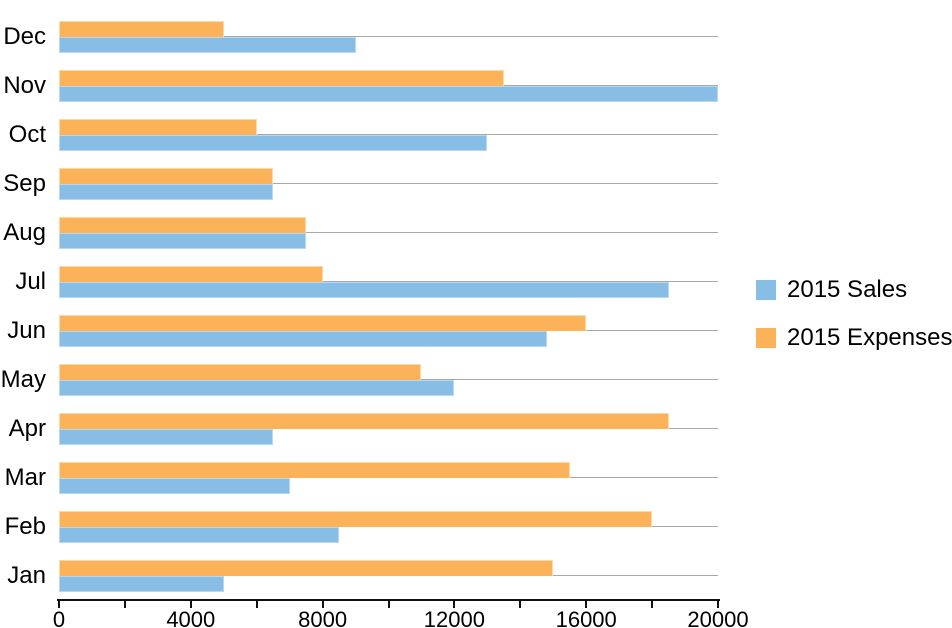 Image resolution: width=952 pixels, height=628 pixels. Describe the element at coordinates (24, 36) in the screenshot. I see `y-axis-label: Dec` at that location.